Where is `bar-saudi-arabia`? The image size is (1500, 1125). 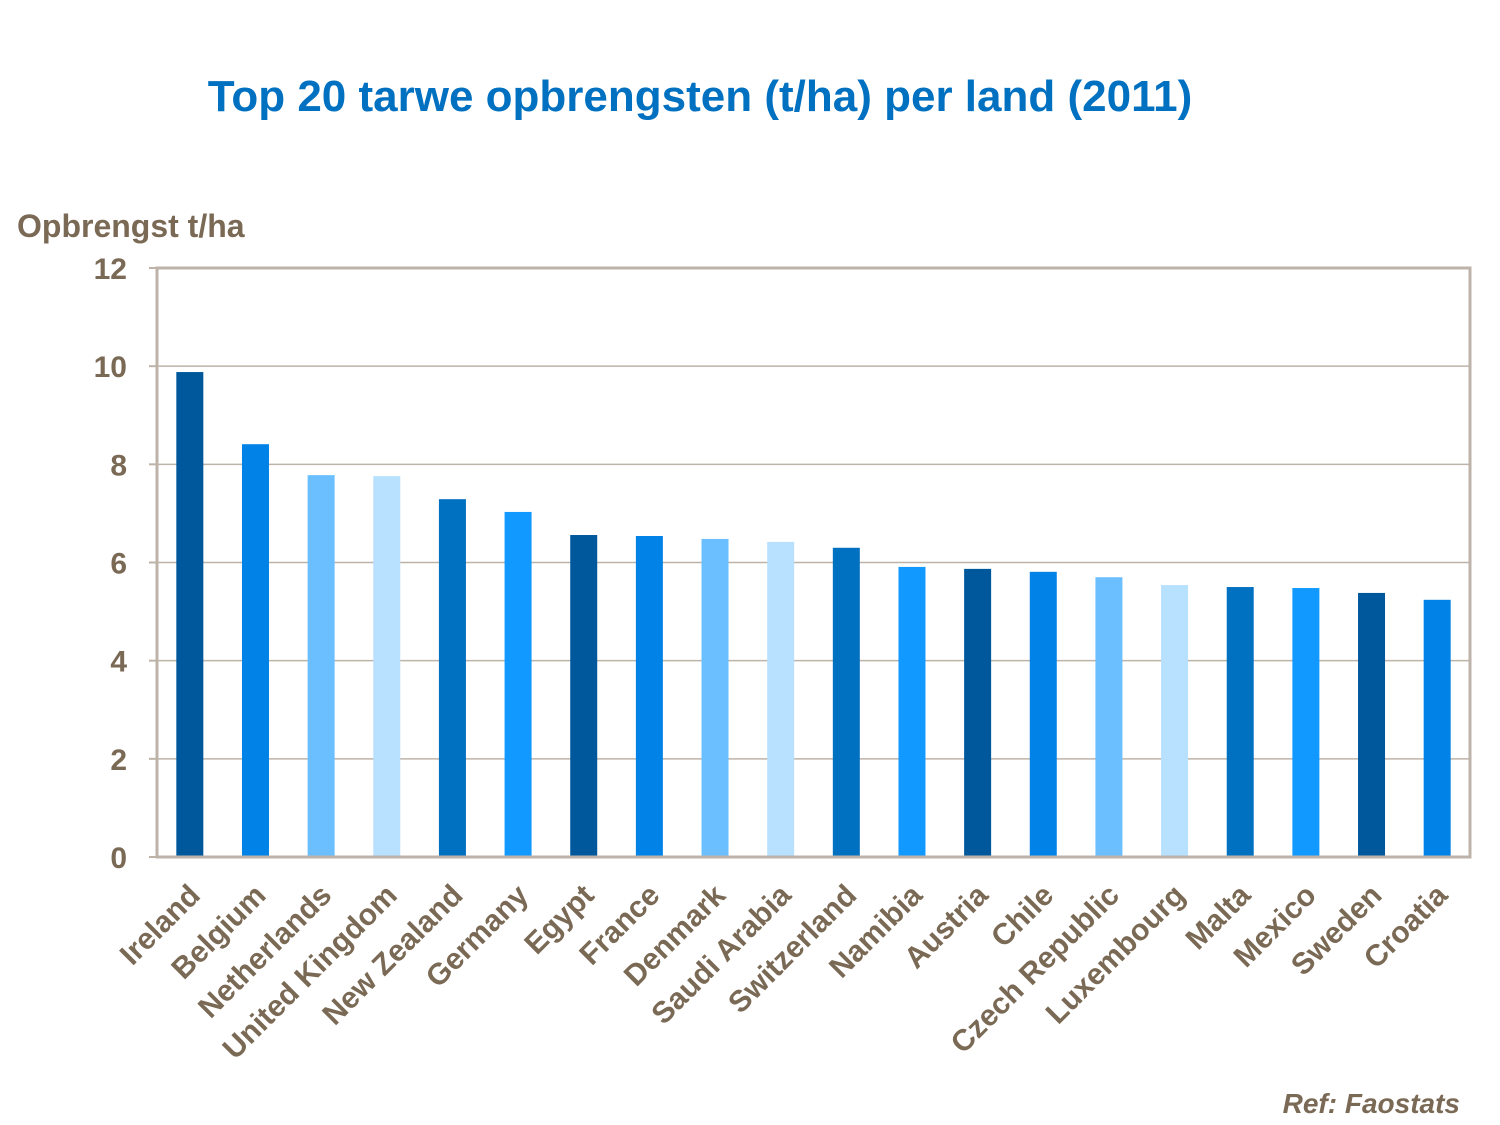 bar-saudi-arabia is located at coordinates (781, 699).